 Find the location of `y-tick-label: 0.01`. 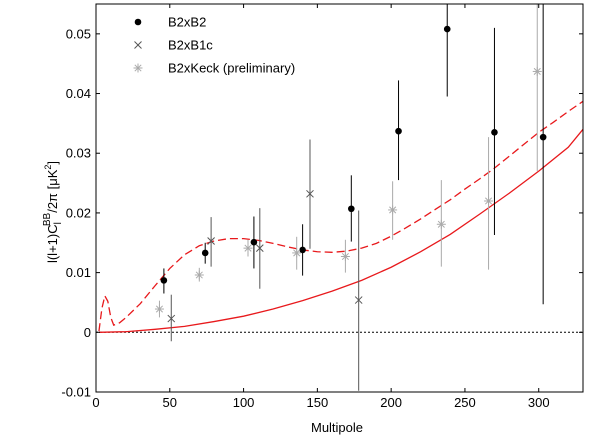

y-tick-label: 0.01 is located at coordinates (78, 272).